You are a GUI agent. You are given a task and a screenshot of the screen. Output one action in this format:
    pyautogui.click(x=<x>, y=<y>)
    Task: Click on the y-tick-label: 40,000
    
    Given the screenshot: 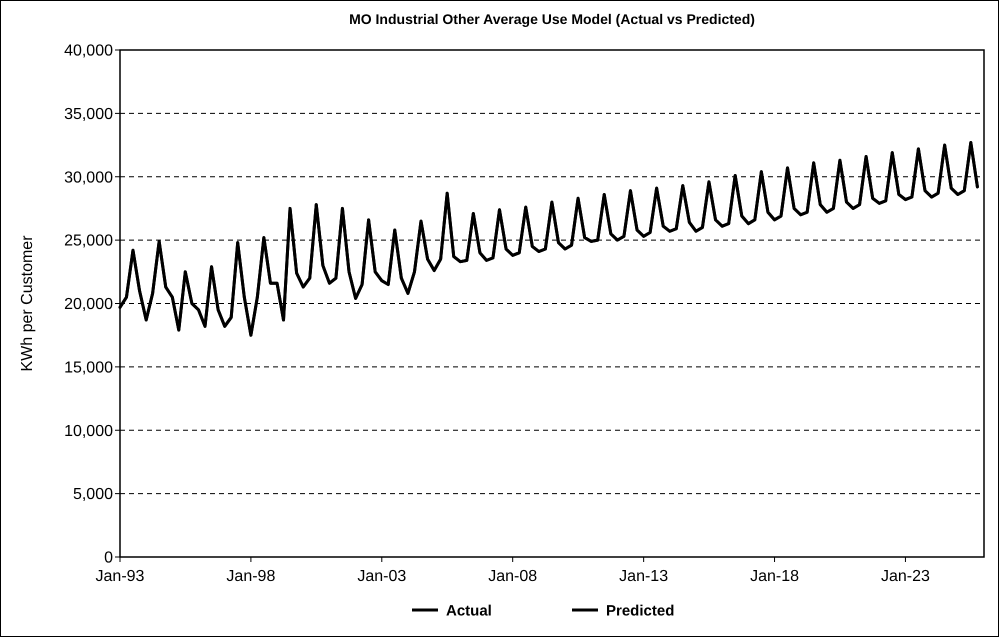 What is the action you would take?
    pyautogui.click(x=89, y=51)
    